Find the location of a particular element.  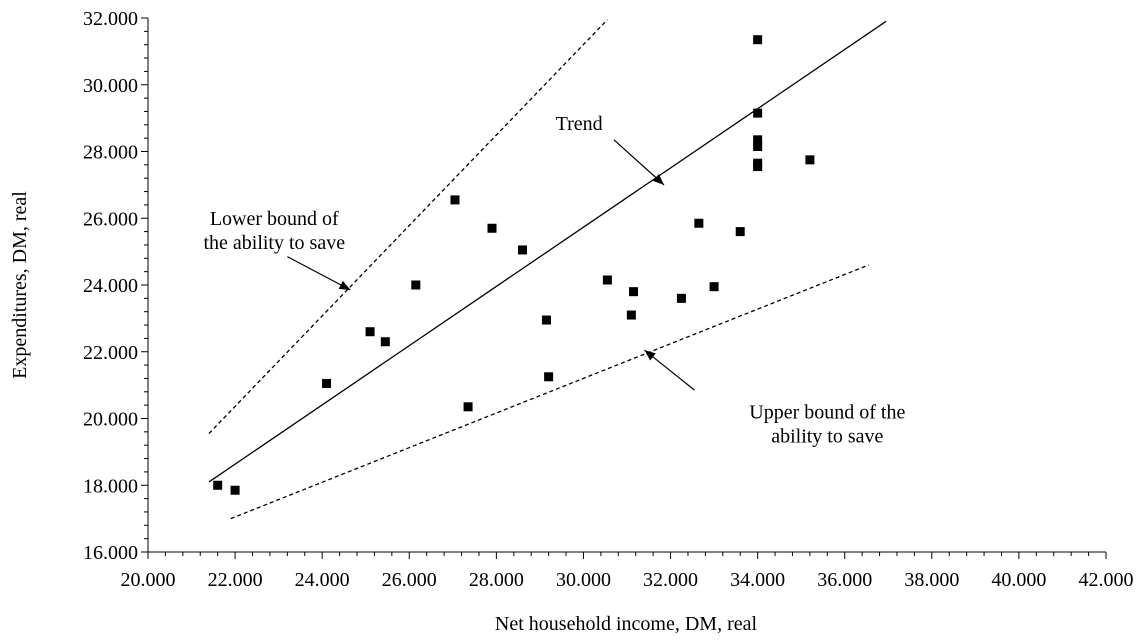

x-tick-label: 32.000 is located at coordinates (670, 580).